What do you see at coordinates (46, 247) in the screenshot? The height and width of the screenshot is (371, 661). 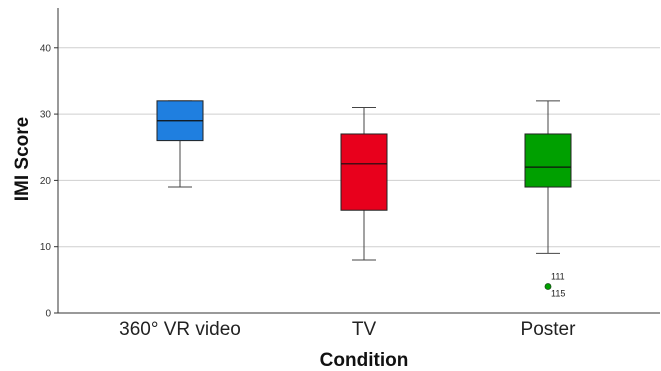 I see `y-tick-label: 10` at bounding box center [46, 247].